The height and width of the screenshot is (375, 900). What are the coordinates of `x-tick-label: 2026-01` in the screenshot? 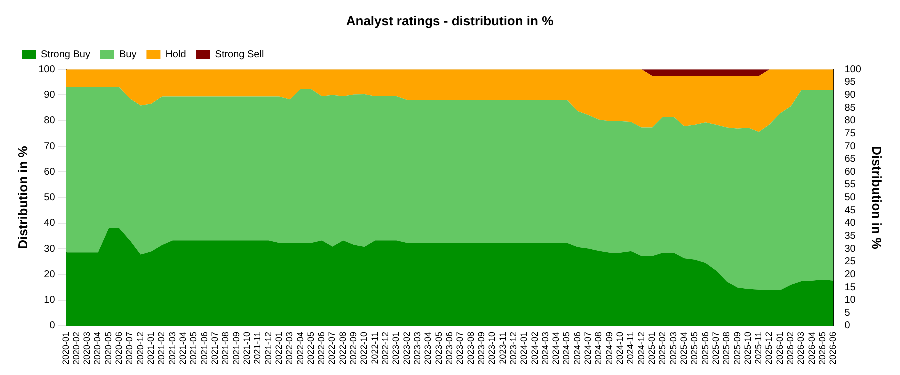 It's located at (779, 348).